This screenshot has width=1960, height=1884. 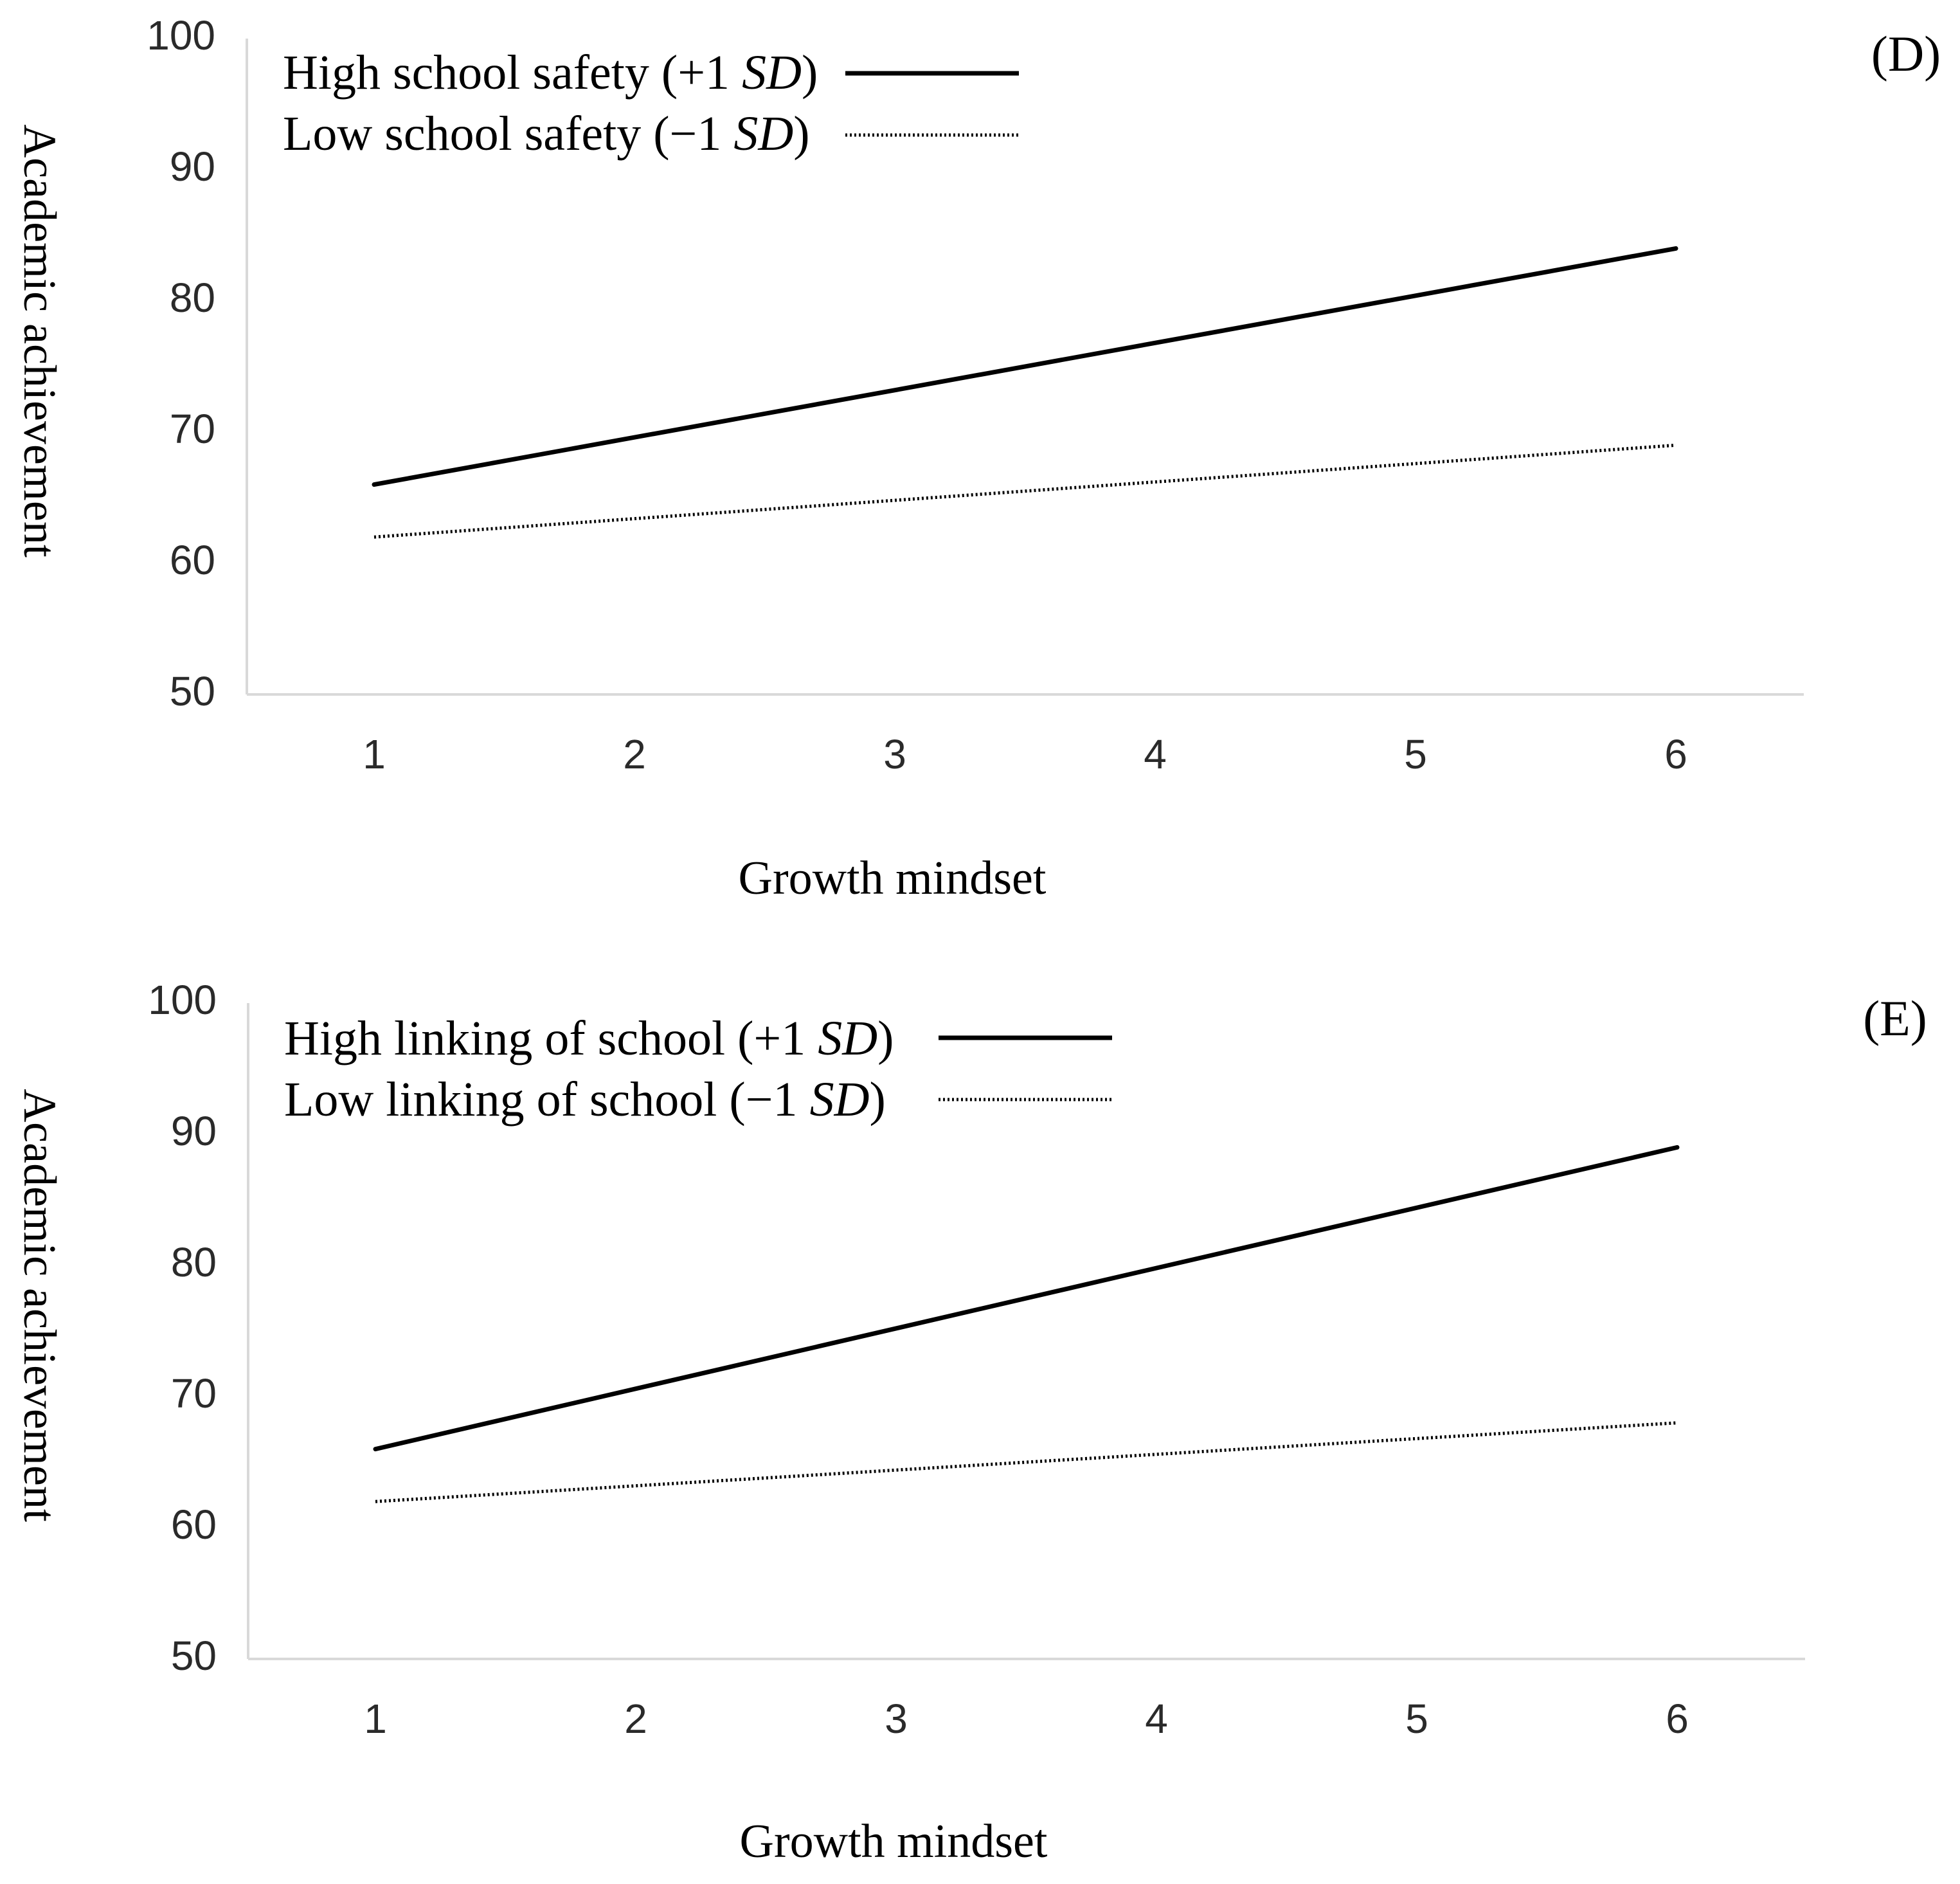 What do you see at coordinates (1906, 54) in the screenshot?
I see `panel-label: (D)` at bounding box center [1906, 54].